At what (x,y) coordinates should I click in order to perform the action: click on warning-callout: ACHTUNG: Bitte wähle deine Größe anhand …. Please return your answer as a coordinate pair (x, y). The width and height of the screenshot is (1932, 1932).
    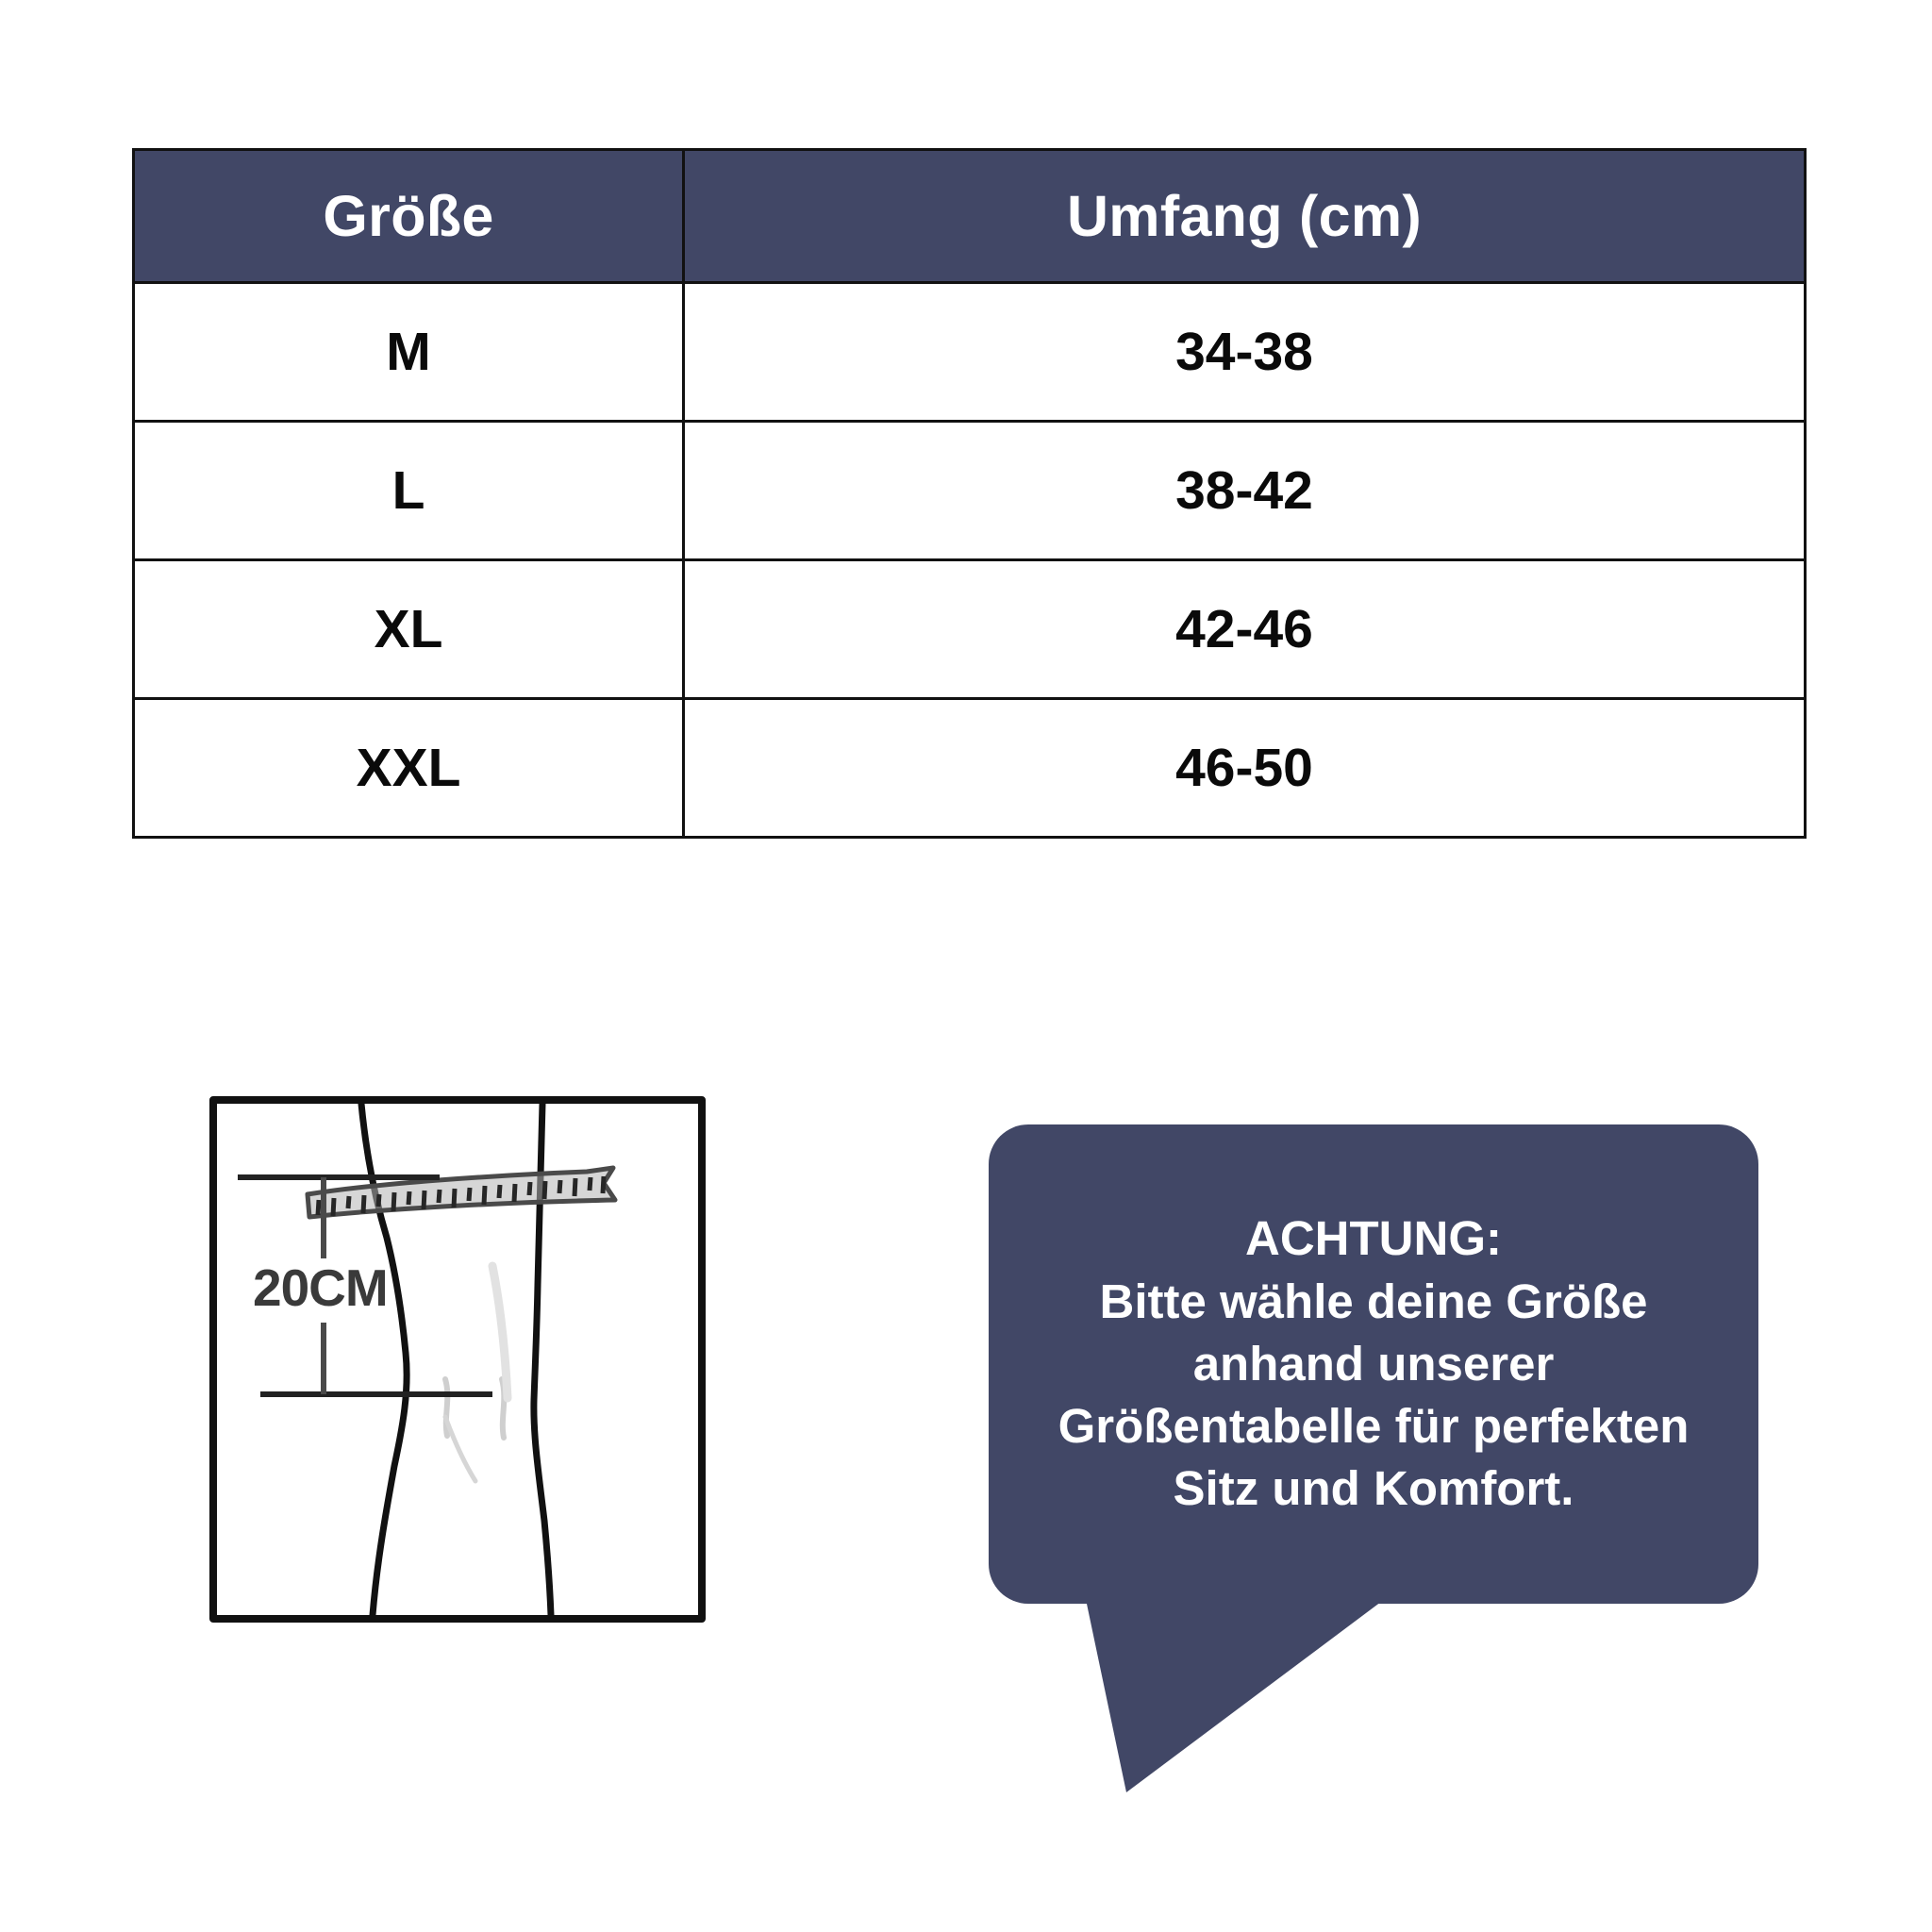
    Looking at the image, I should click on (1373, 1458).